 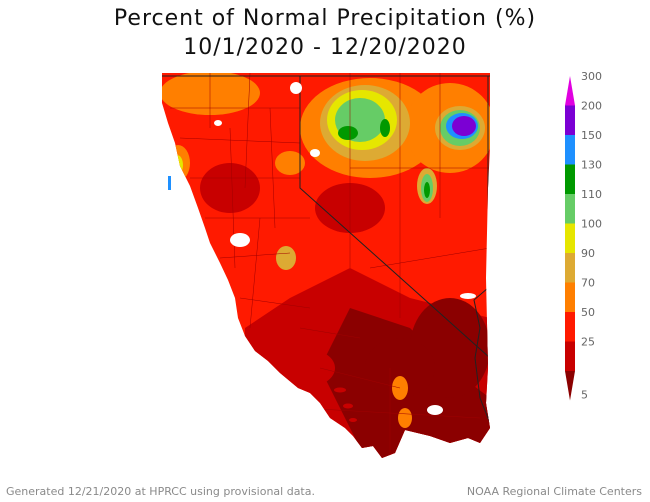 What do you see at coordinates (591, 135) in the screenshot?
I see `legend-label: 150` at bounding box center [591, 135].